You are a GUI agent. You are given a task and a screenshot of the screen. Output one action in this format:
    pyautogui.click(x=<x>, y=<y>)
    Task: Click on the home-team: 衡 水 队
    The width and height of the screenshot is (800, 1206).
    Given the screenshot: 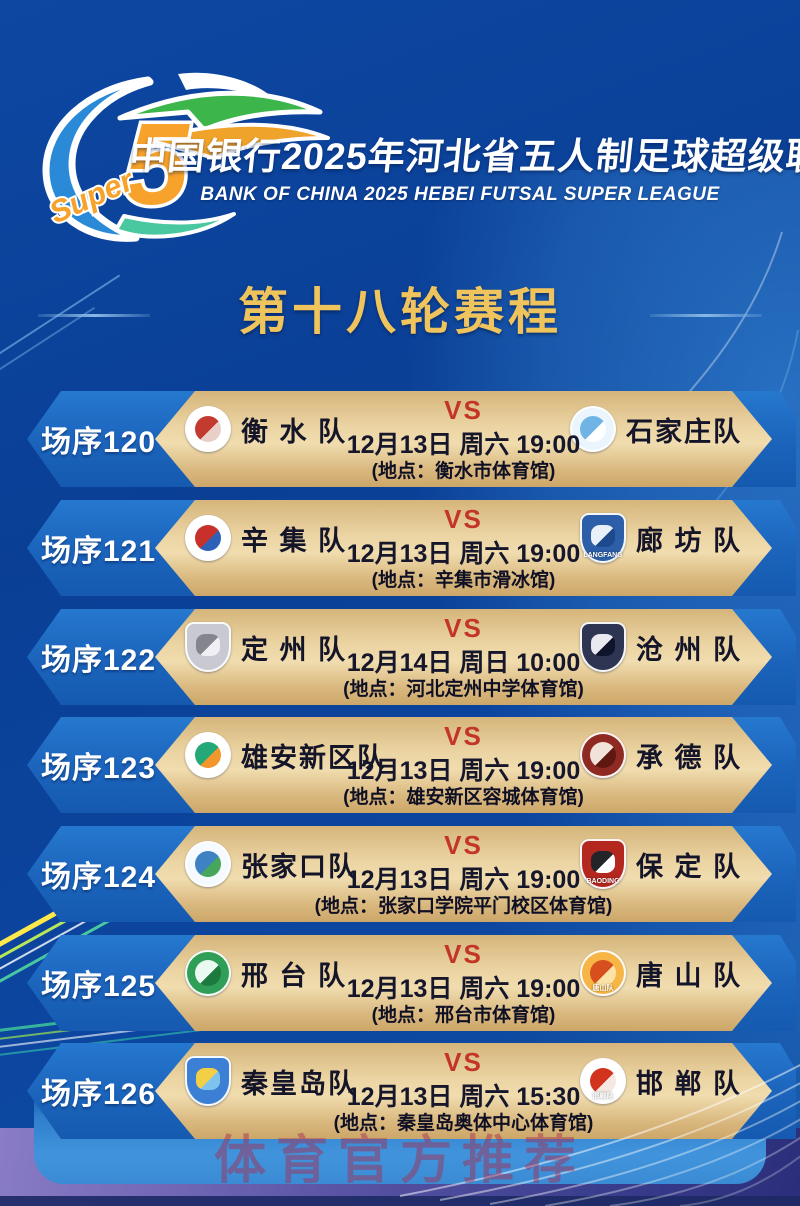 What is the action you would take?
    pyautogui.click(x=266, y=429)
    